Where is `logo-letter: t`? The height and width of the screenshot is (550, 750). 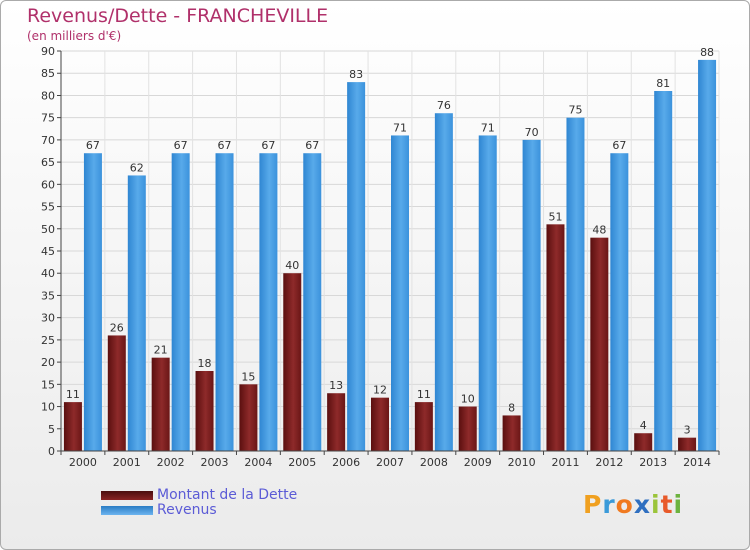 logo-letter: t is located at coordinates (667, 504).